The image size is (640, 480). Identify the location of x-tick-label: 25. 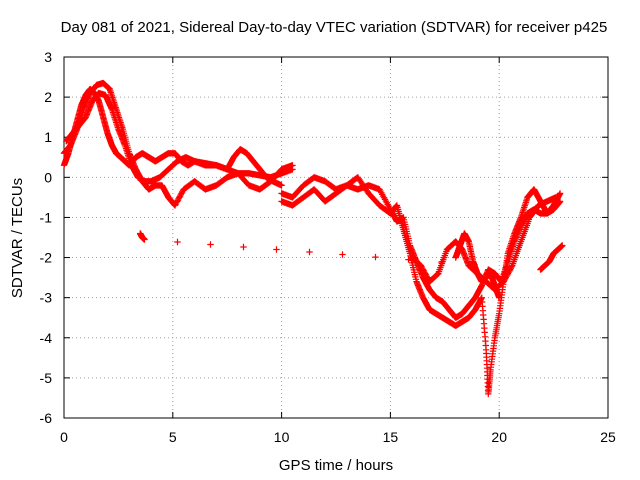
(608, 437).